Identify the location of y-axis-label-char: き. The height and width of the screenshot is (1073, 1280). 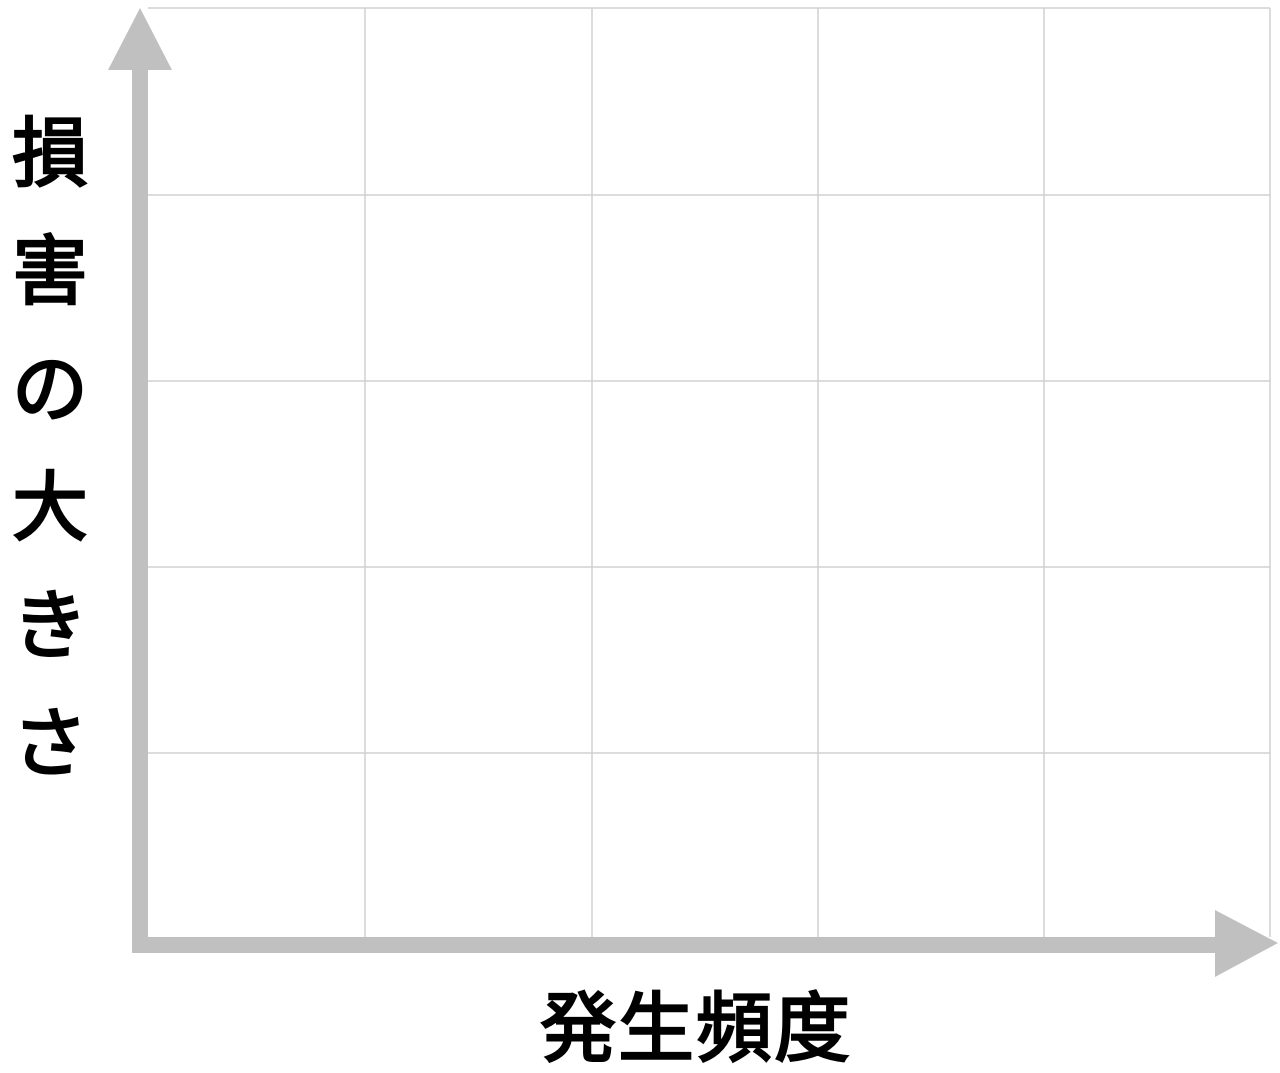
(50, 625).